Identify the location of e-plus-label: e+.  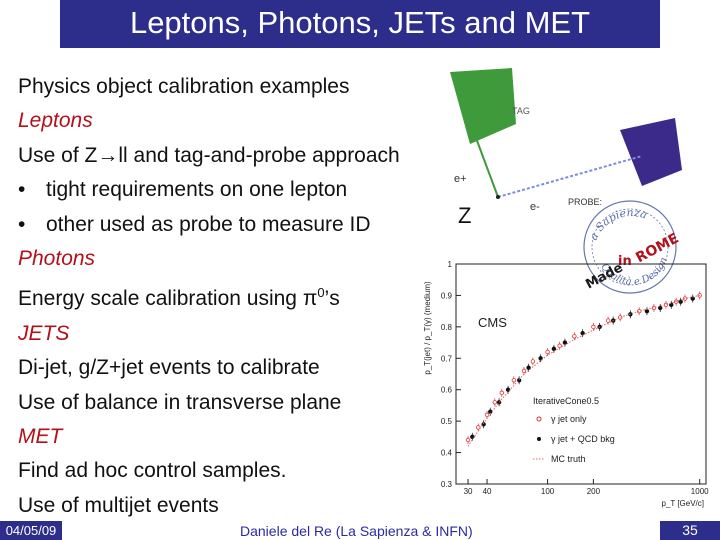
(460, 179).